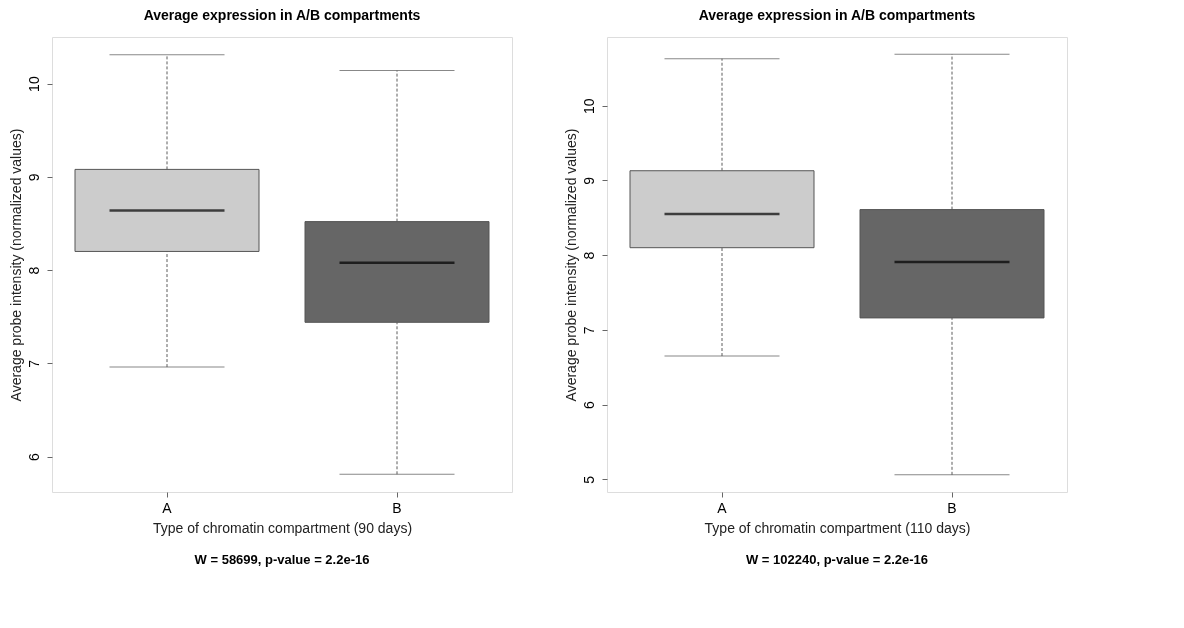 The width and height of the screenshot is (1184, 628). I want to click on text: W = 58699, p-value = 2.2e-16, so click(282, 559).